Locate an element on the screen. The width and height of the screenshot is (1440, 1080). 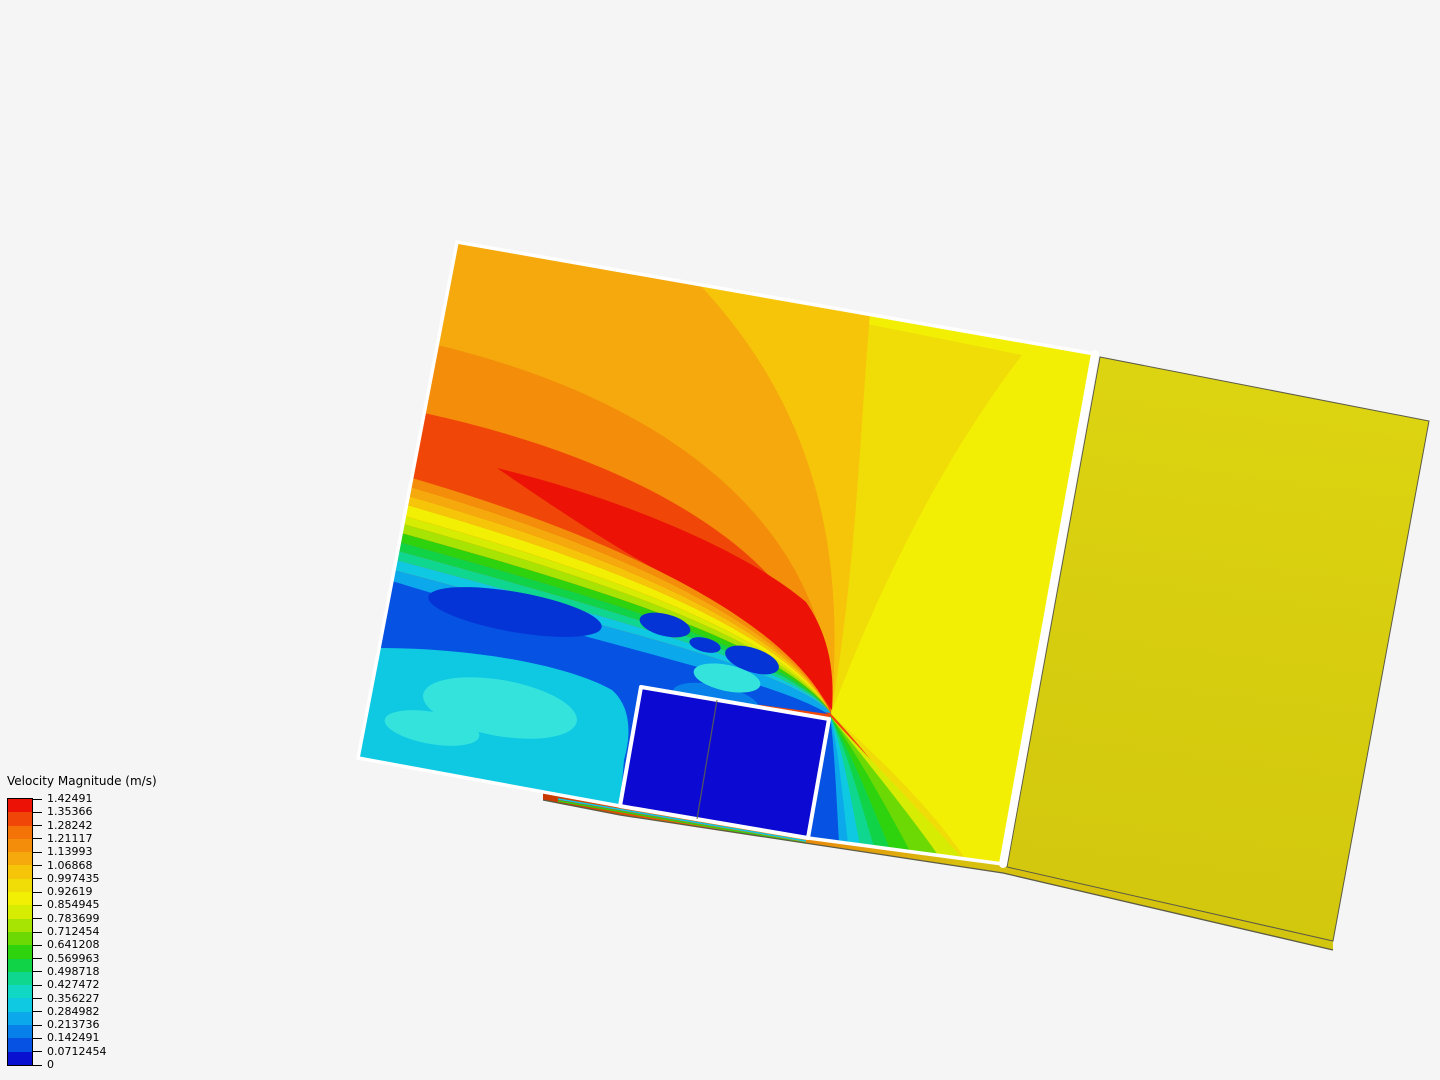
tick-label: 0.712454 is located at coordinates (73, 931).